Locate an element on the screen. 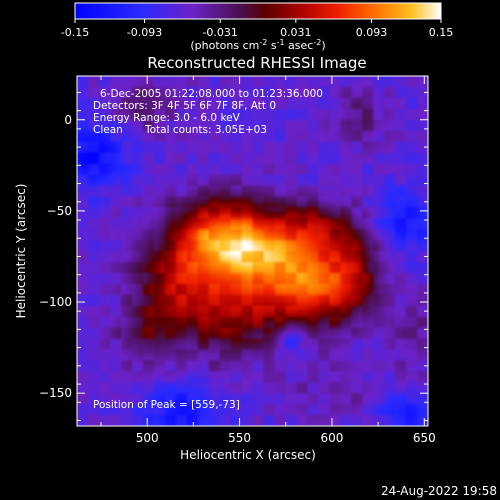 The width and height of the screenshot is (500, 500). colorbar-tick-label: 0.093 is located at coordinates (372, 32).